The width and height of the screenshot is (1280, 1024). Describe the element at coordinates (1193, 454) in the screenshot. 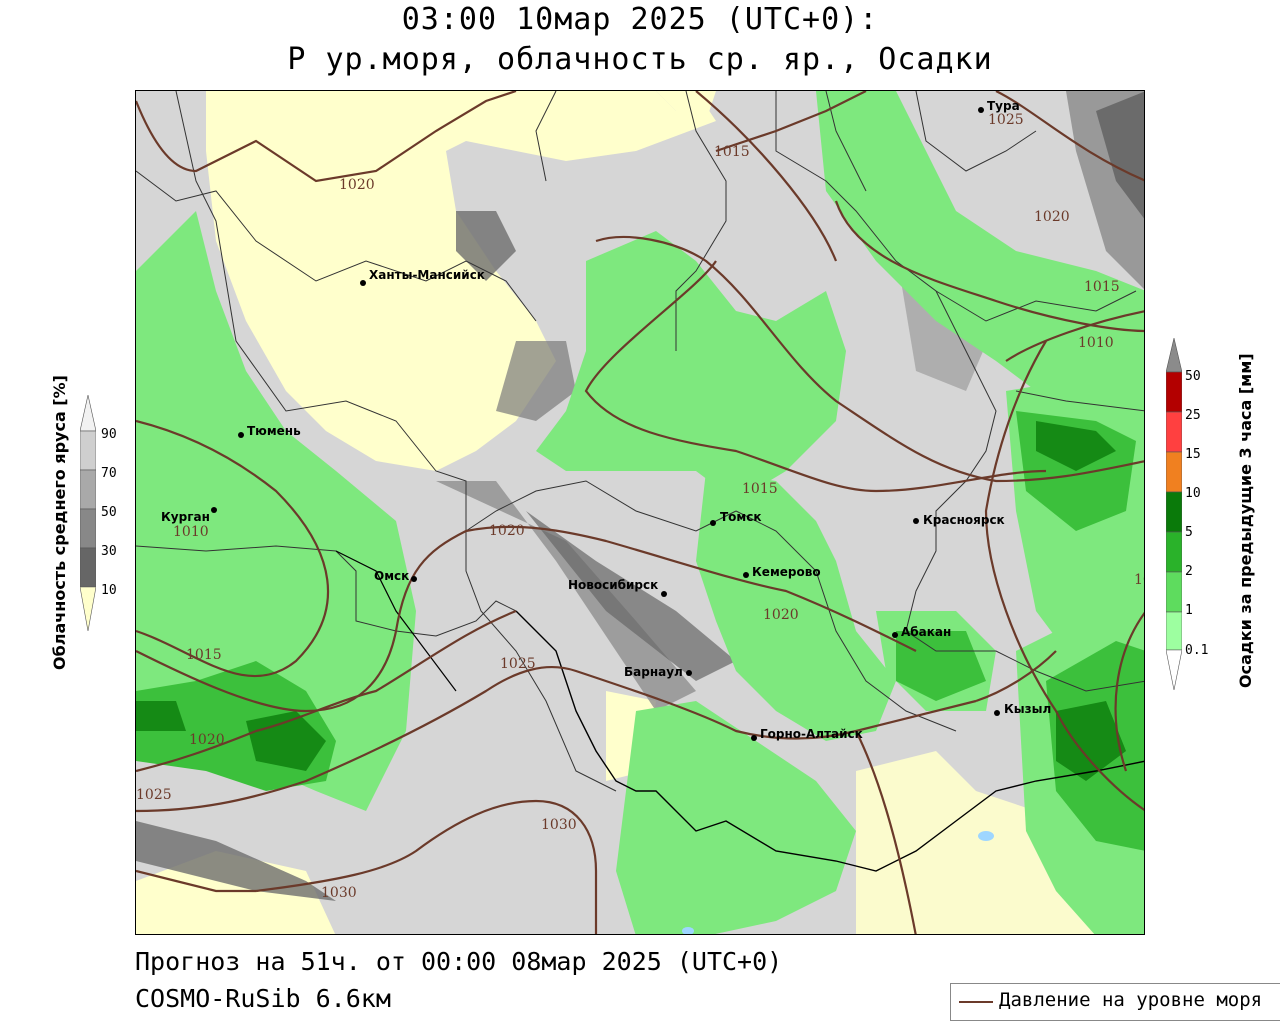

I see `precip-bar-tick: 15` at that location.